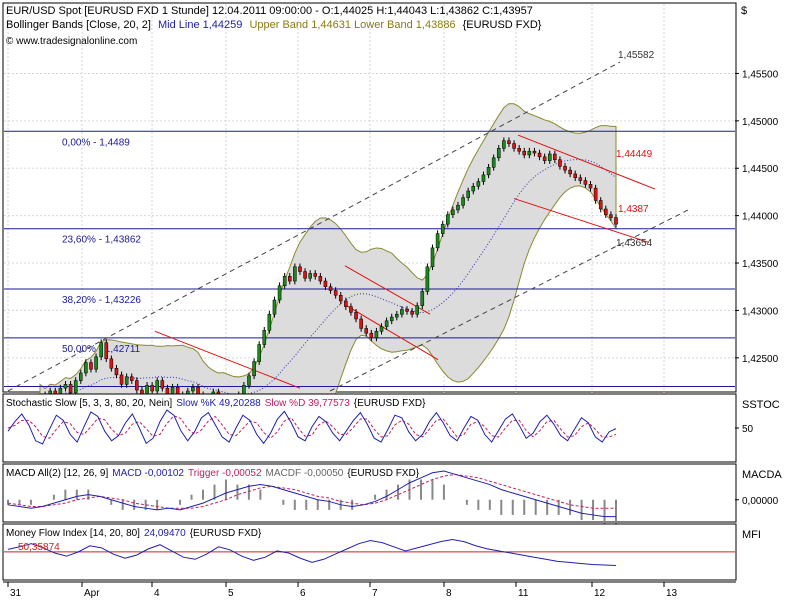  Describe the element at coordinates (751, 535) in the screenshot. I see `mfi-right-label: MFI` at that location.